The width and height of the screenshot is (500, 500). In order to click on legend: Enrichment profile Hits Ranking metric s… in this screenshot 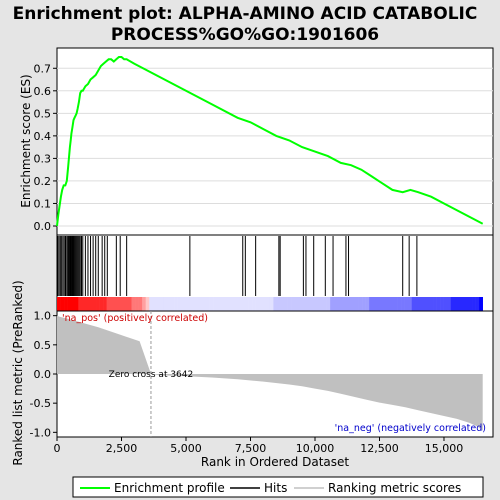, I will do `click(278, 487)`.